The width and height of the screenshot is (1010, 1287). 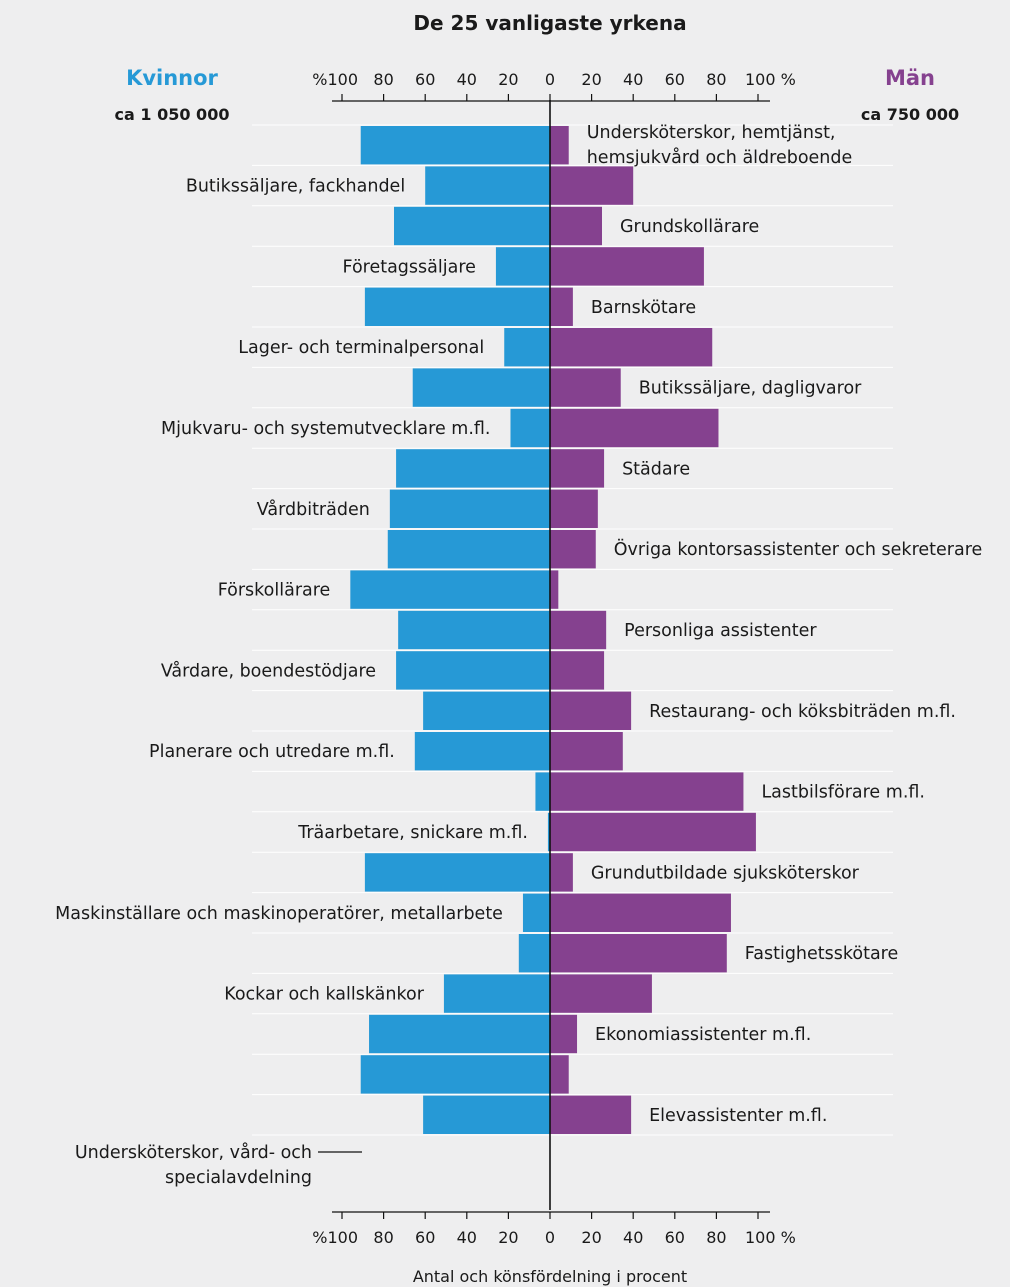 What do you see at coordinates (361, 348) in the screenshot?
I see `category-label: Lager- och terminalpersonal` at bounding box center [361, 348].